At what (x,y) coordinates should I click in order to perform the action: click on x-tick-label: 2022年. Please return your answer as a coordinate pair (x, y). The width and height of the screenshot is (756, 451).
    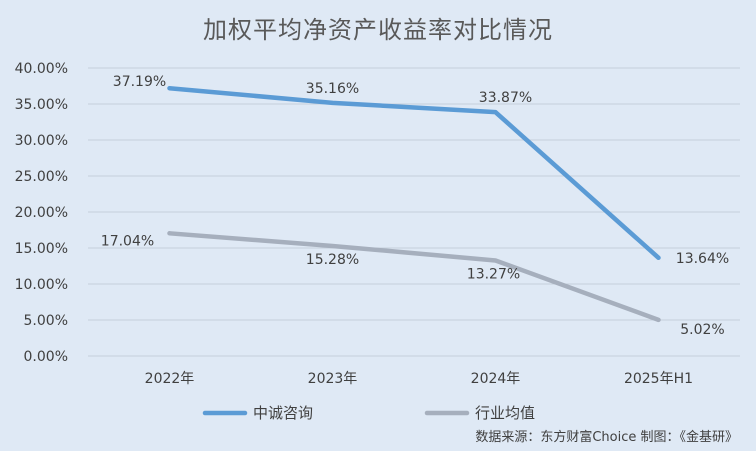
    Looking at the image, I should click on (170, 379).